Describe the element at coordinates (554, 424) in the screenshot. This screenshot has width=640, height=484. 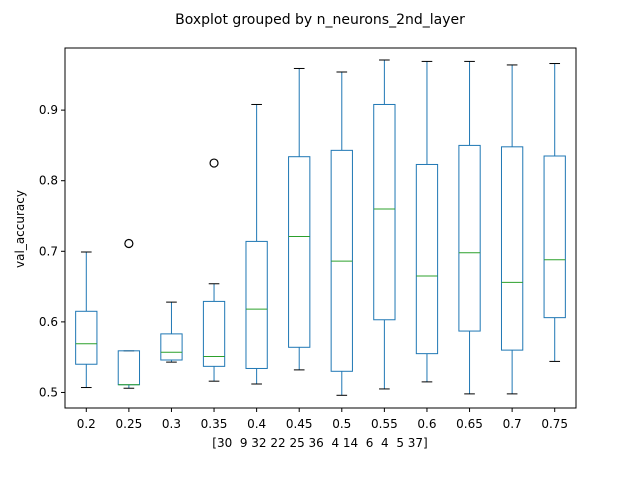
I see `x-tick-label: 0.75` at that location.